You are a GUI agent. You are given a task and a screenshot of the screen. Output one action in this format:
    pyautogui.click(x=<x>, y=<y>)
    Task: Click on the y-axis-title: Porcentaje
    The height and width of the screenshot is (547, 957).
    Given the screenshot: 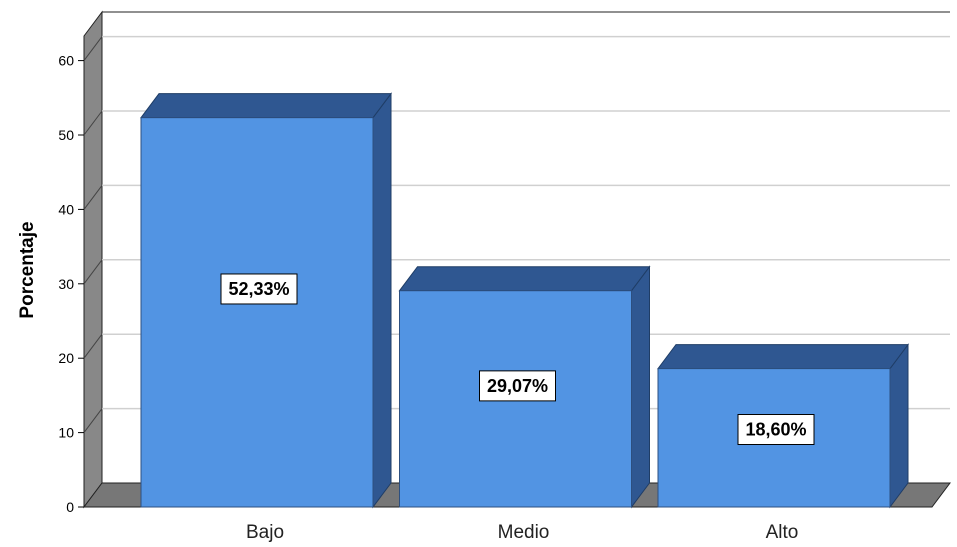 What is the action you would take?
    pyautogui.click(x=27, y=269)
    